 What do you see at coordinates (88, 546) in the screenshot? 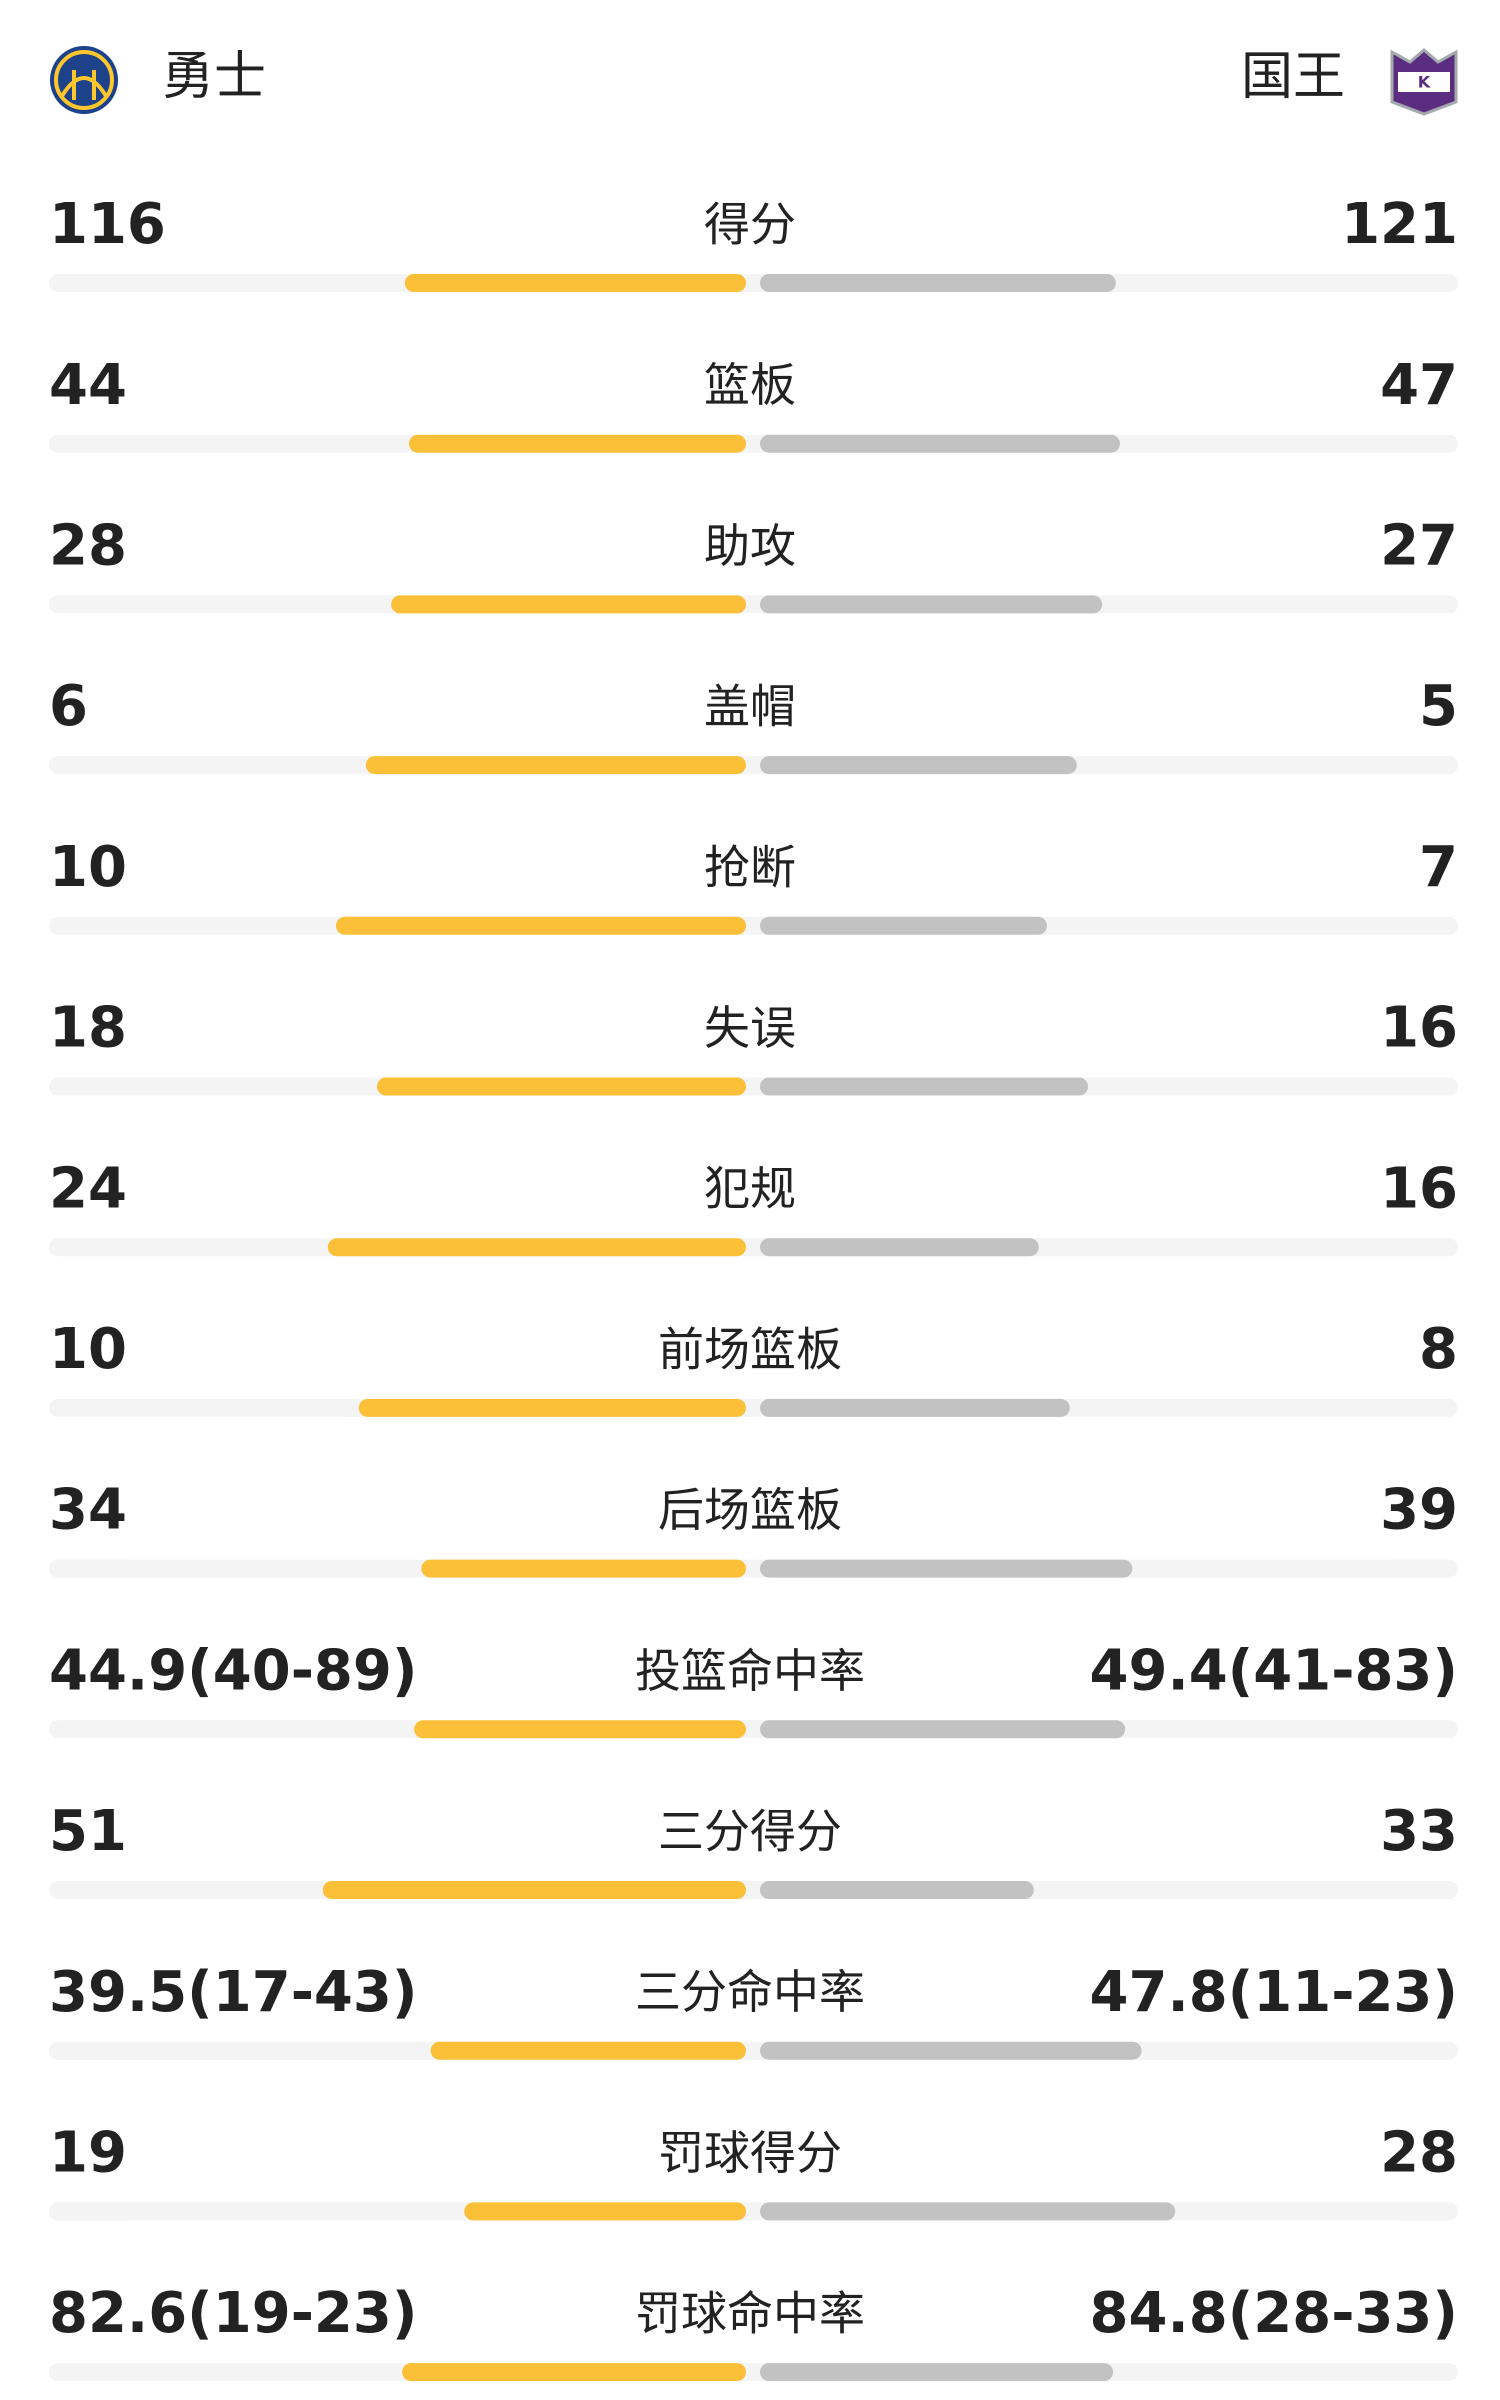
I see `home-value: 28` at bounding box center [88, 546].